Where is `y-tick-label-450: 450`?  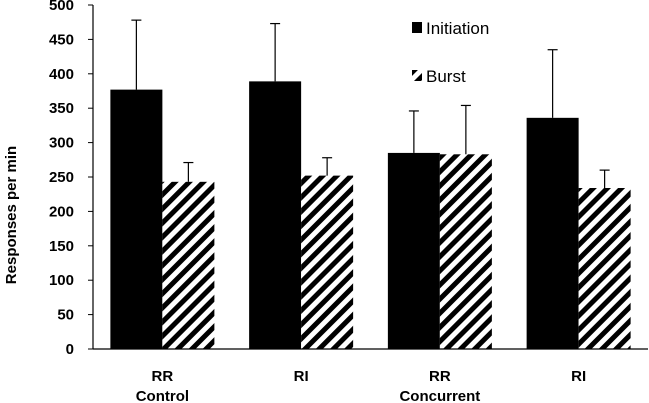 y-tick-label-450: 450 is located at coordinates (61, 39).